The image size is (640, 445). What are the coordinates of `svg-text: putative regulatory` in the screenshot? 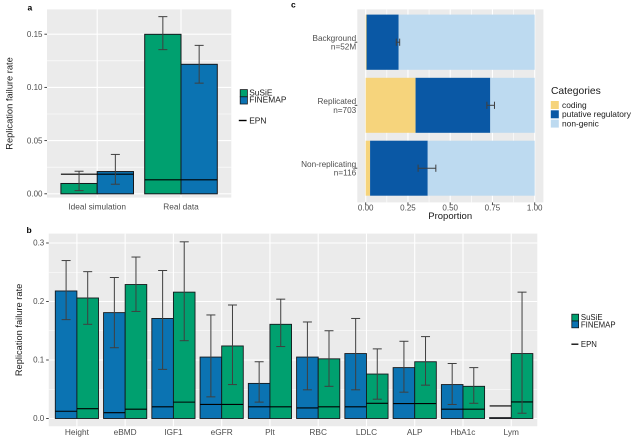 It's located at (597, 114).